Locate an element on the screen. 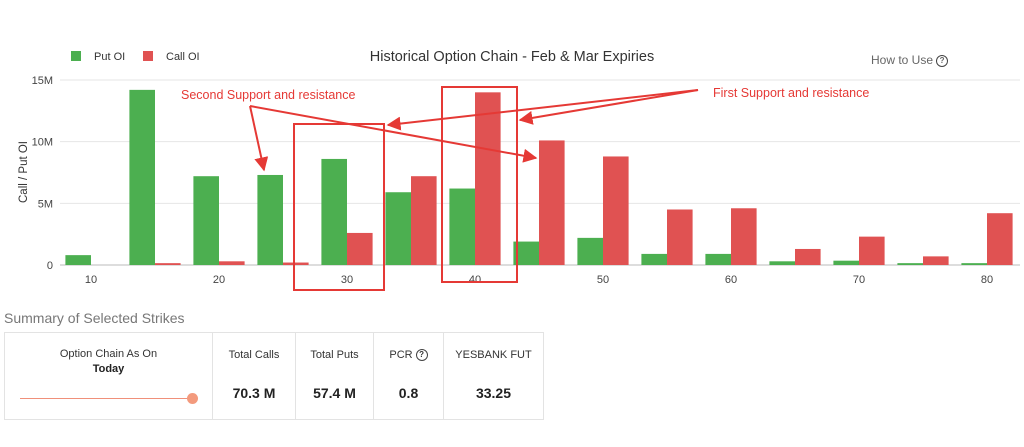 The width and height of the screenshot is (1024, 447). total-puts-label: Total Puts is located at coordinates (334, 355).